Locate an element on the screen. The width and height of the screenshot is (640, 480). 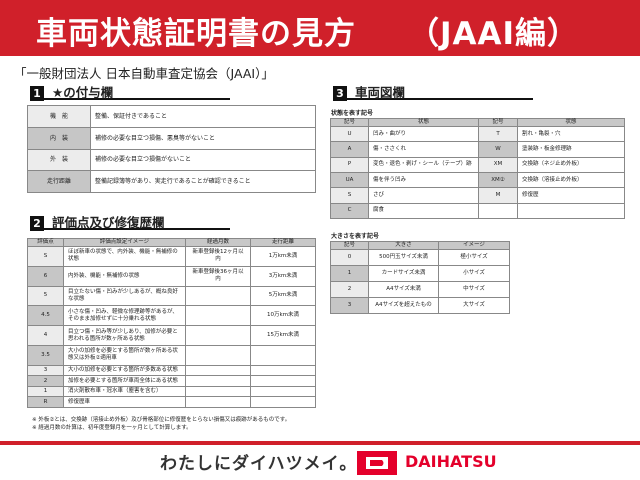
table-cell: 500円玉サイズ未満 is located at coordinates (403, 257).